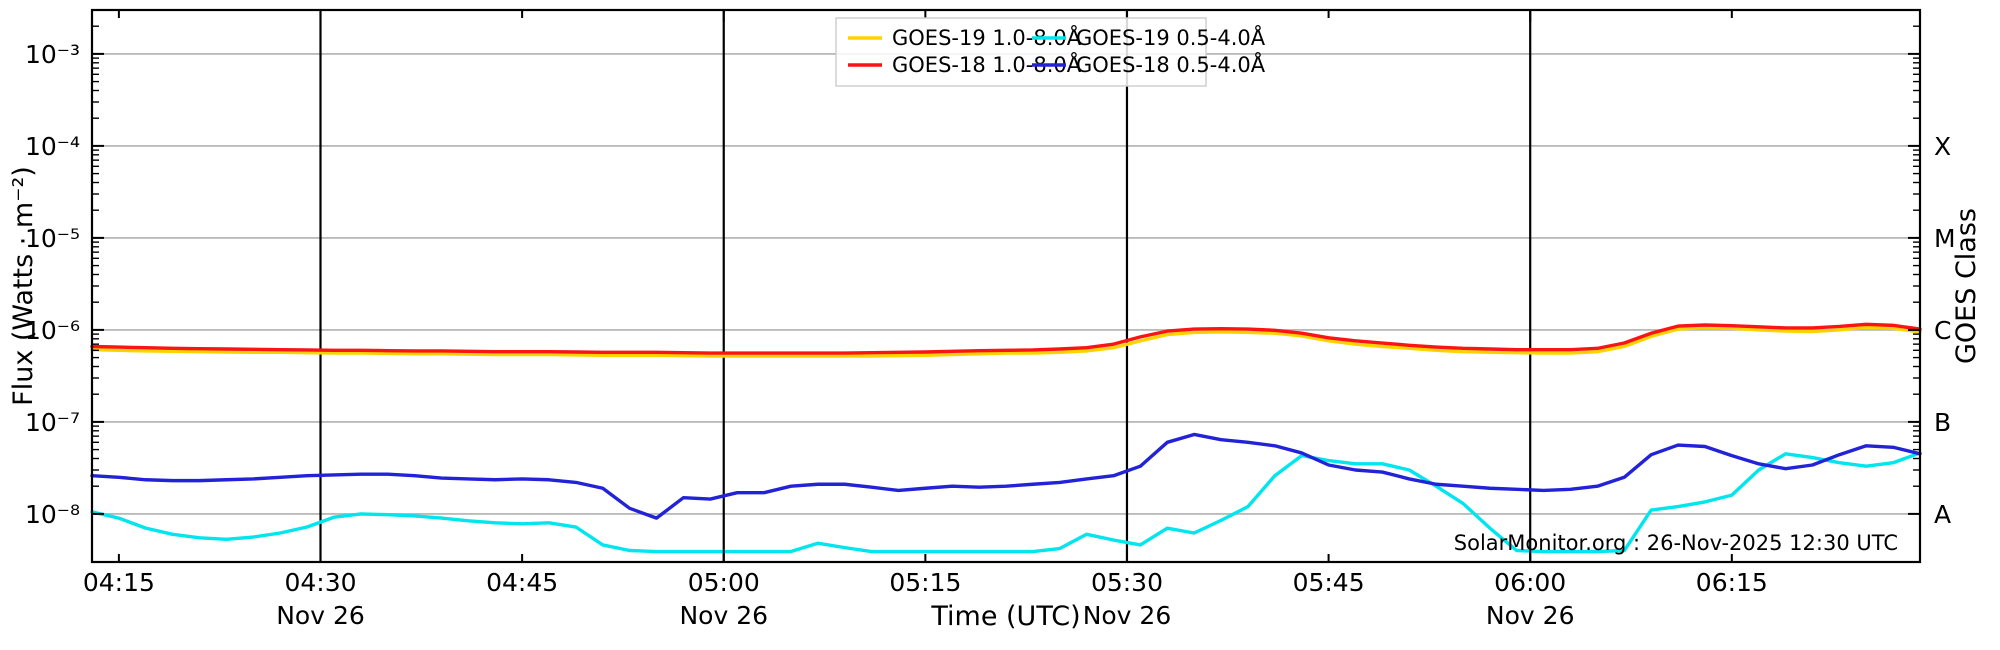 This screenshot has height=650, width=2000. Describe the element at coordinates (1732, 582) in the screenshot. I see `x-tick-label: 06:15` at that location.